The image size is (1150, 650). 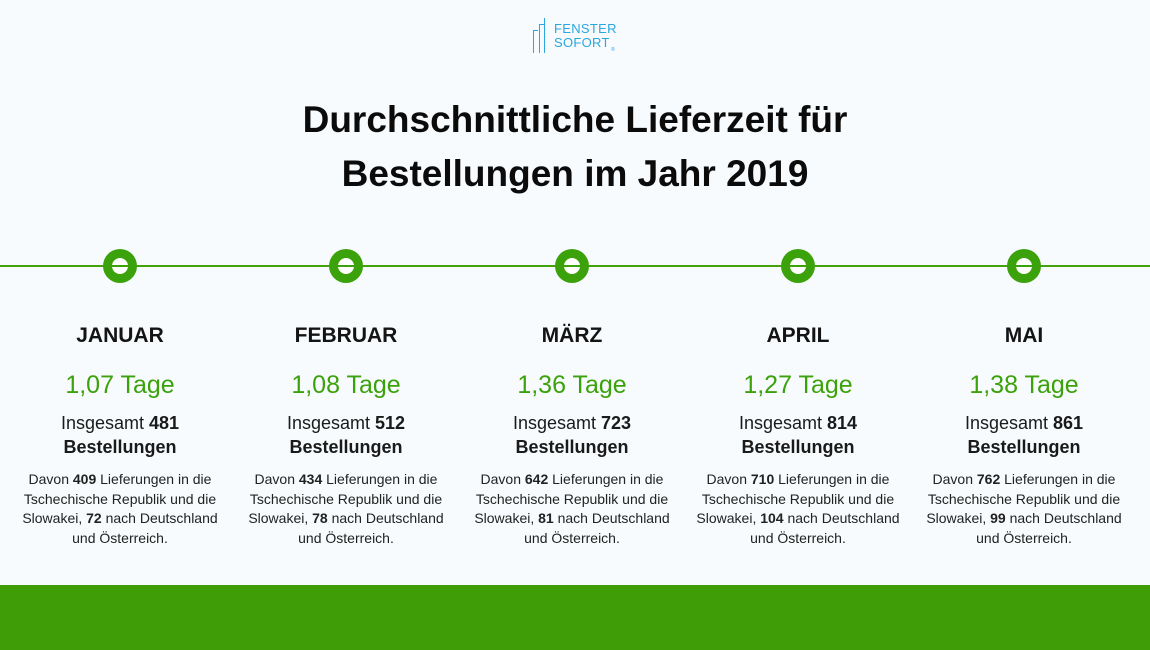 What do you see at coordinates (84, 479) in the screenshot?
I see `cz-sk-count: 409` at bounding box center [84, 479].